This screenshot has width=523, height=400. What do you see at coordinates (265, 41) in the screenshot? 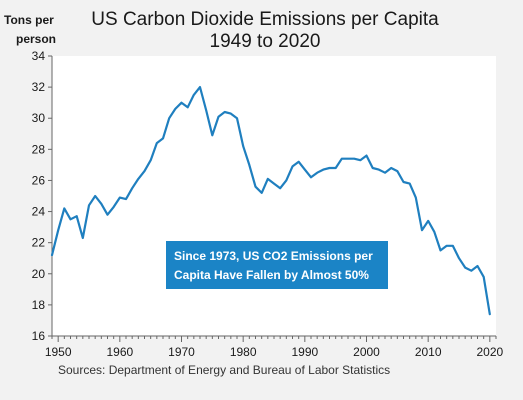
I see `chart-subtitle: 1949 to 2020` at bounding box center [265, 41].